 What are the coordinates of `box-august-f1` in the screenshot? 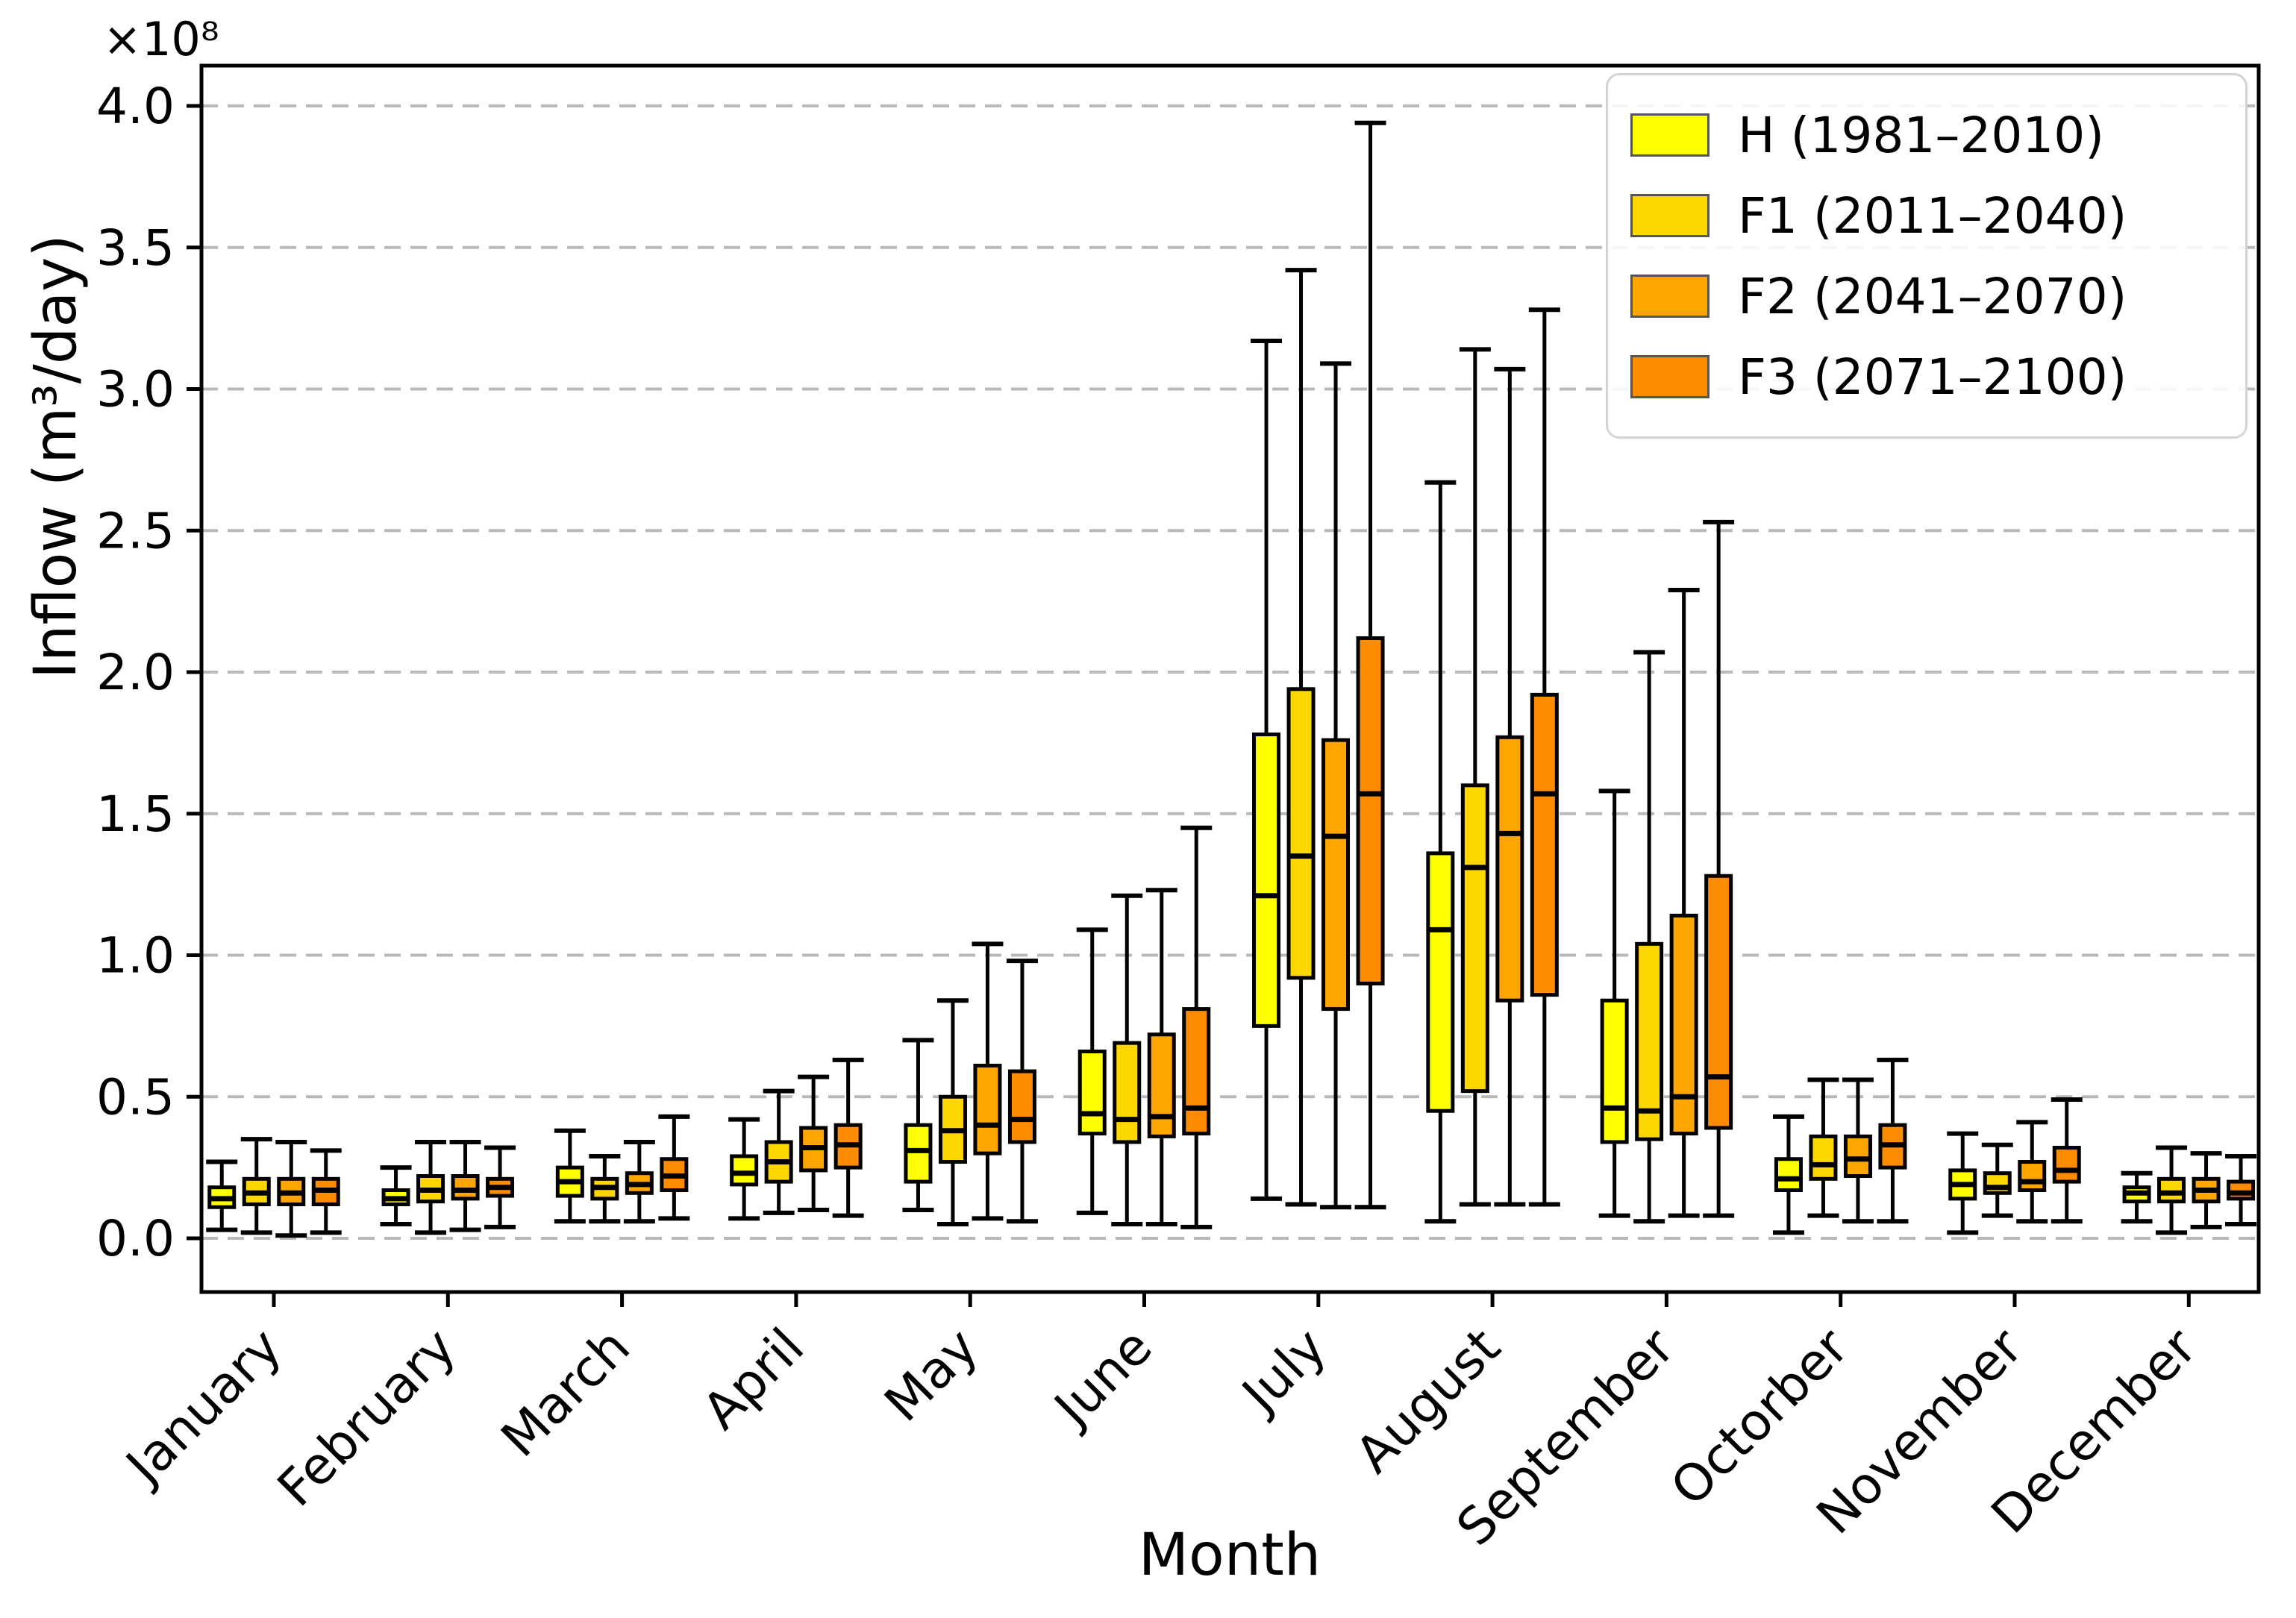 It's located at (1475, 777).